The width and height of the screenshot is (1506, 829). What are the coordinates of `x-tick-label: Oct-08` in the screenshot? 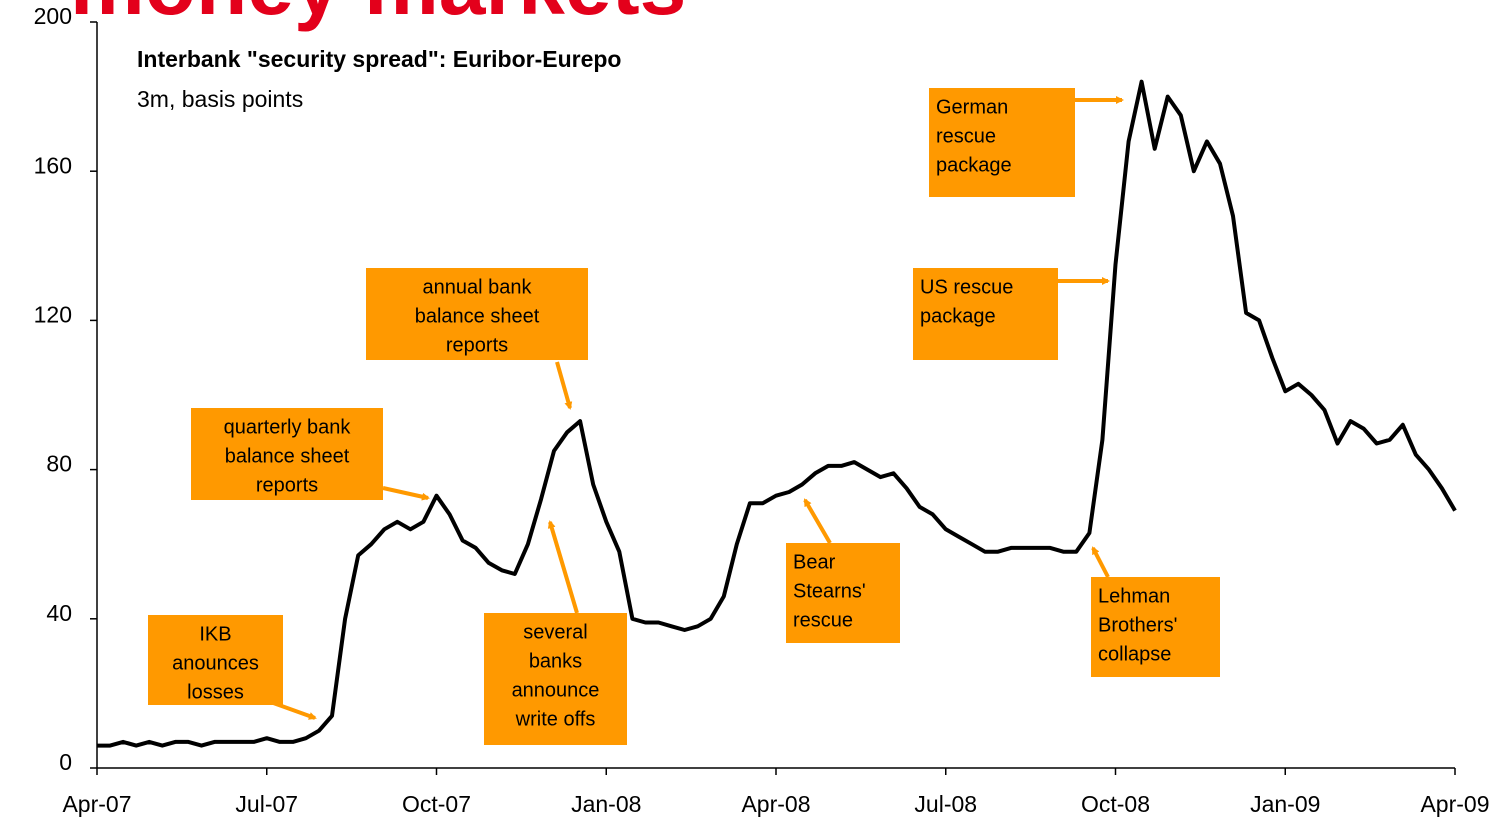 It's located at (1115, 804).